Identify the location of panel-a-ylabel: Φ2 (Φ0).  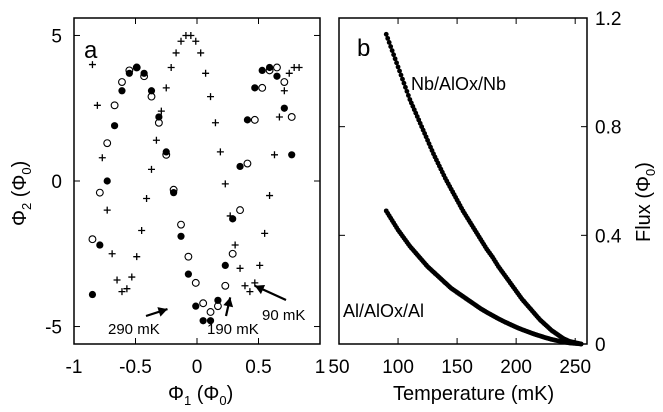
(21, 193).